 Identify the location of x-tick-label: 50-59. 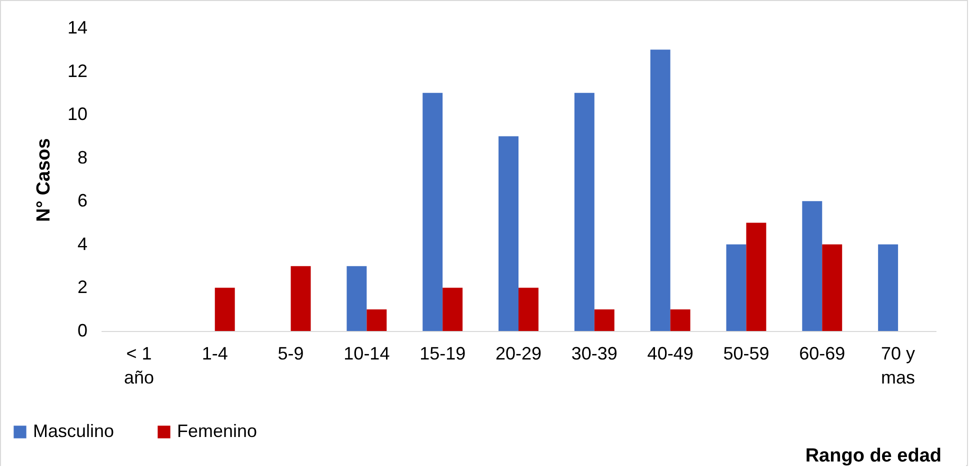
(746, 354).